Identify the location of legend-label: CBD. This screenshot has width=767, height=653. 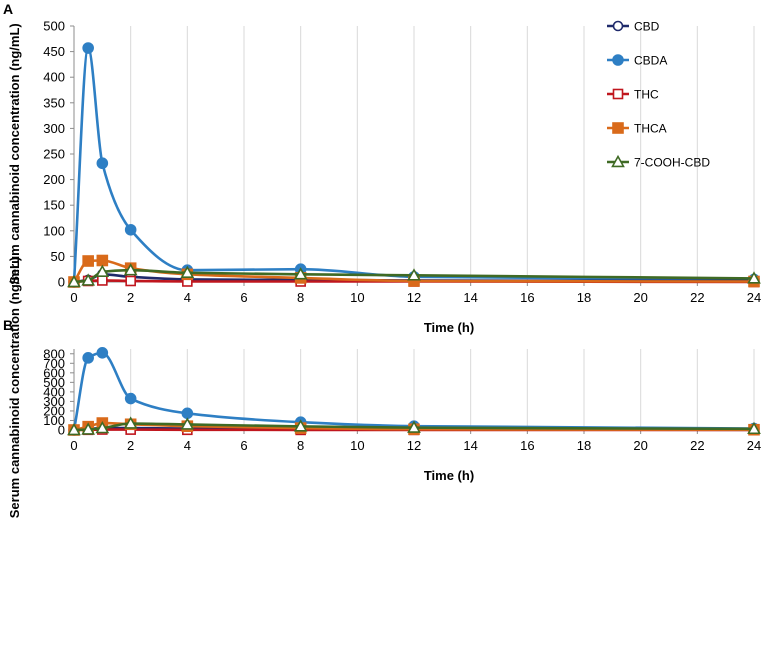
(647, 27).